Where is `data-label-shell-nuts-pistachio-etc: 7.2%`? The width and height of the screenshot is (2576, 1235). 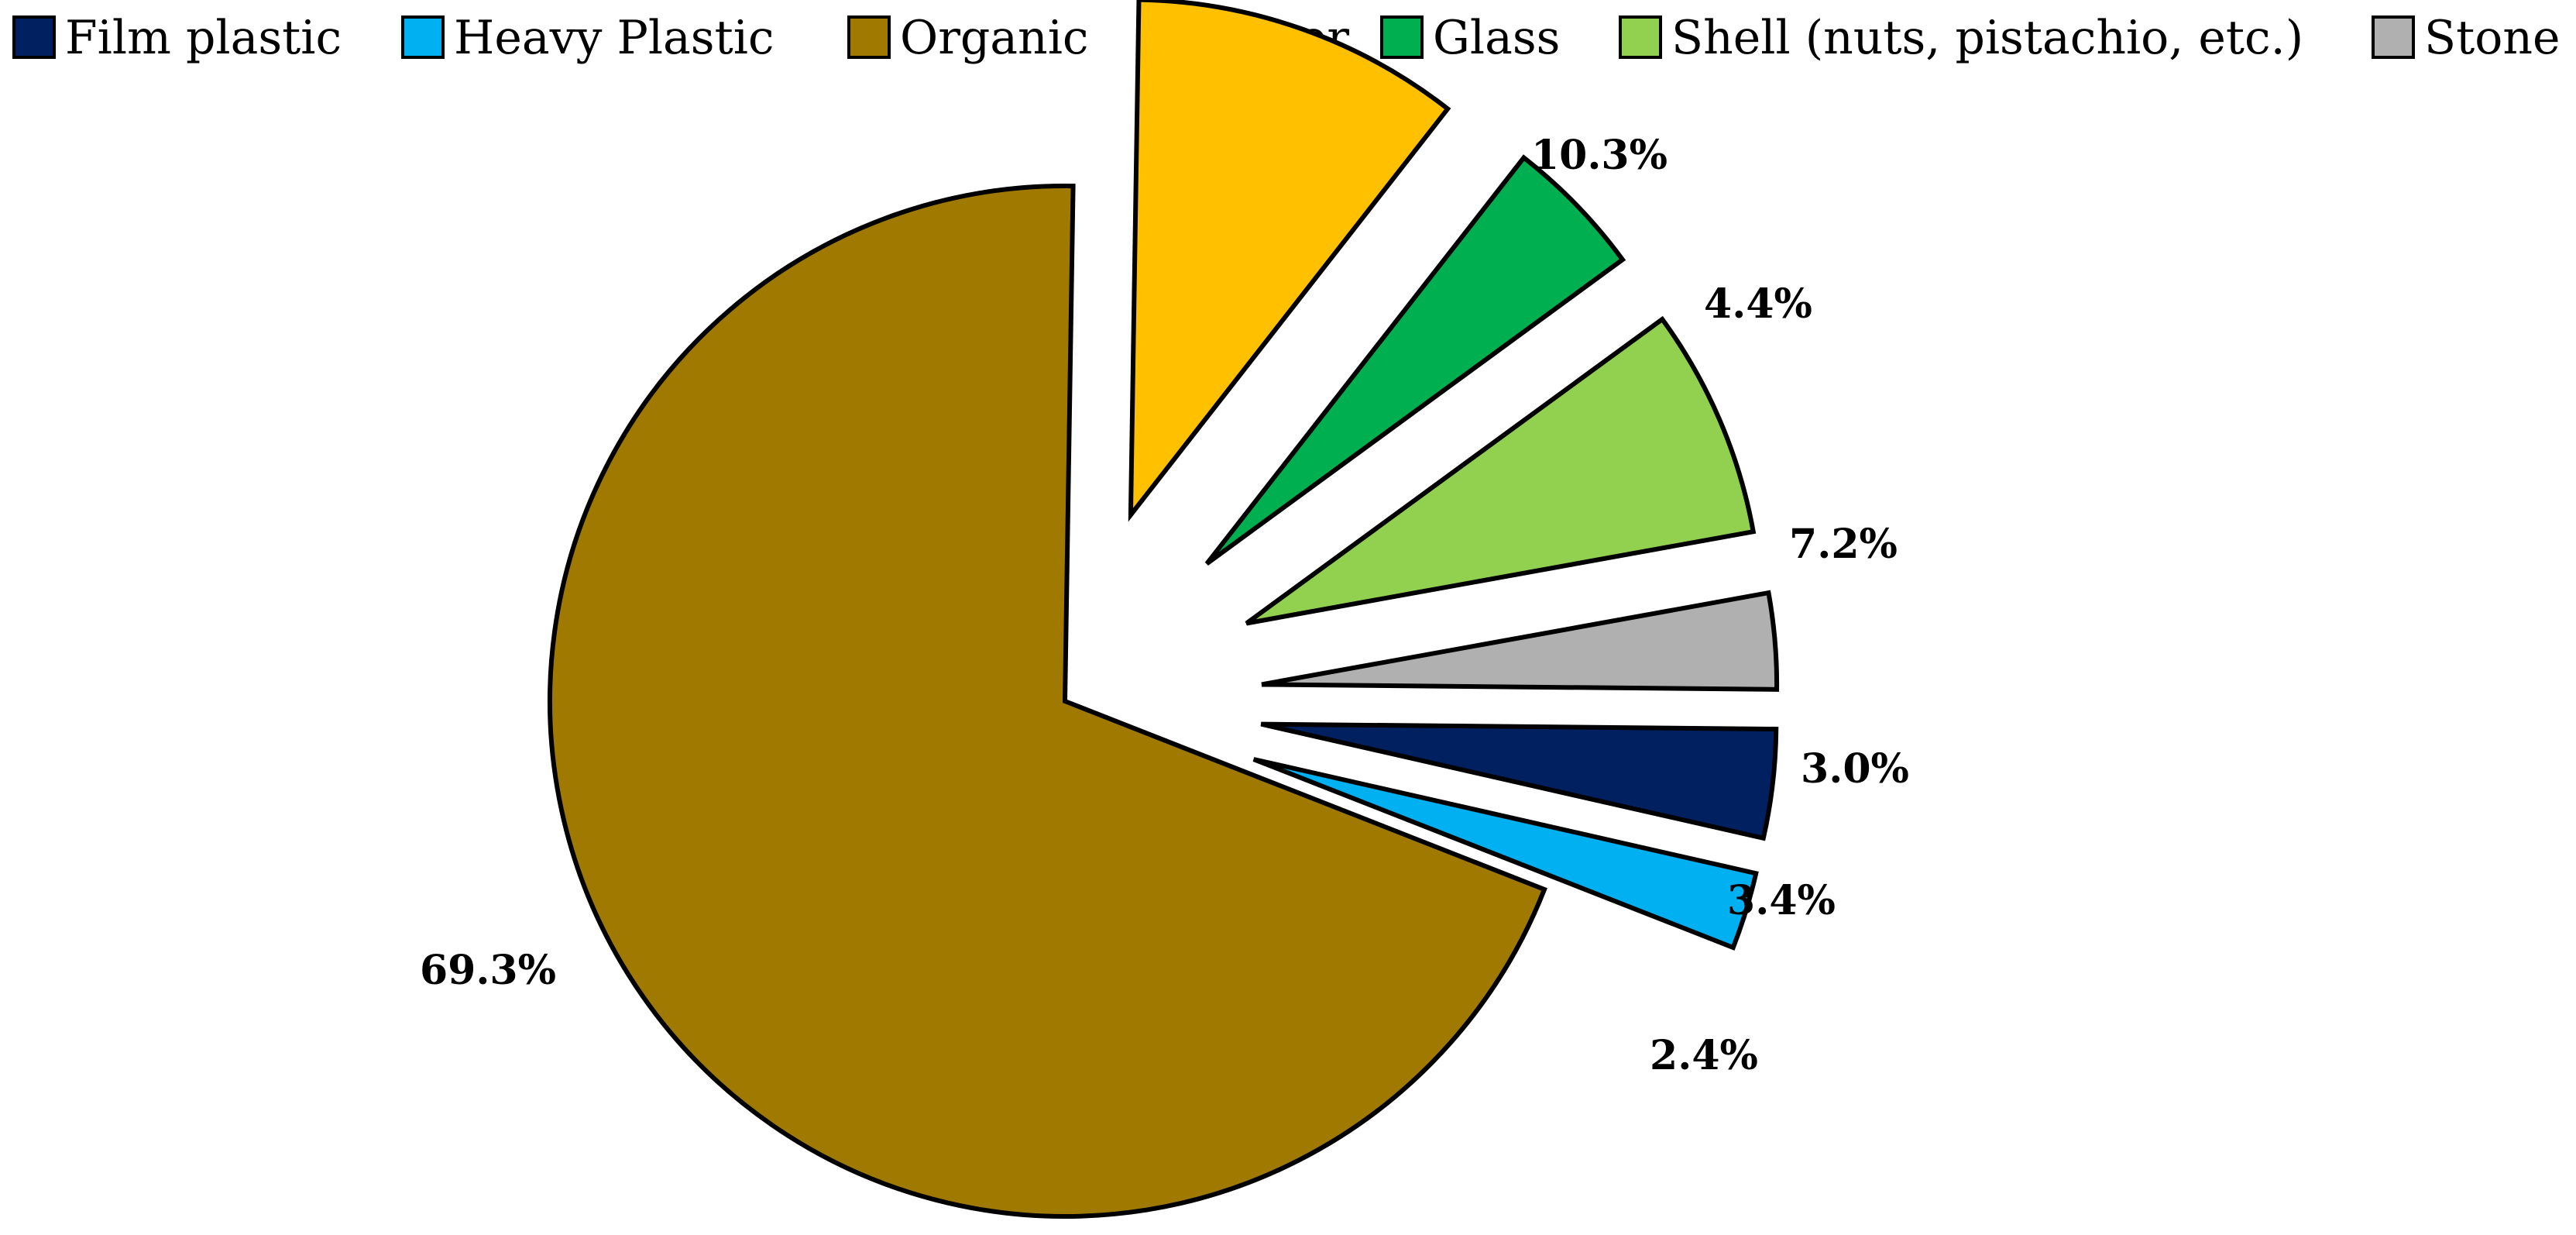 data-label-shell-nuts-pistachio-etc: 7.2% is located at coordinates (1843, 544).